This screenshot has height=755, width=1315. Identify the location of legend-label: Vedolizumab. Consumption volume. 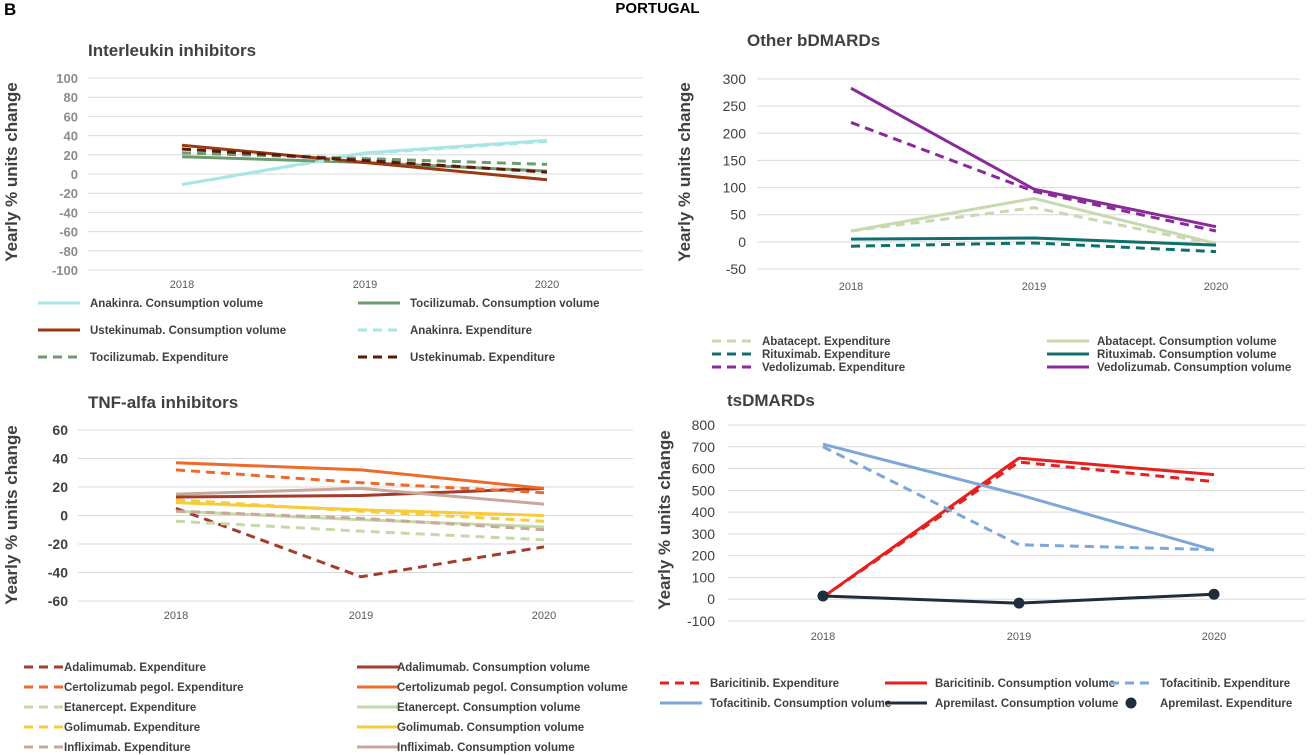
(1194, 368).